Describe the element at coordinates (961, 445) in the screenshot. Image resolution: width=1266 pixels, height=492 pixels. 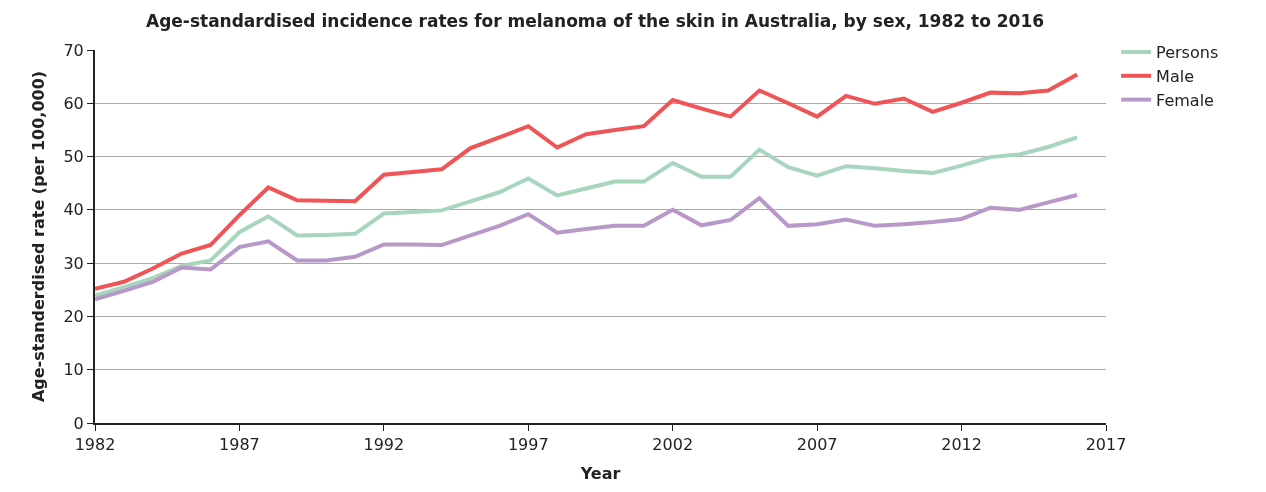
I see `x-tick-label: 2012` at that location.